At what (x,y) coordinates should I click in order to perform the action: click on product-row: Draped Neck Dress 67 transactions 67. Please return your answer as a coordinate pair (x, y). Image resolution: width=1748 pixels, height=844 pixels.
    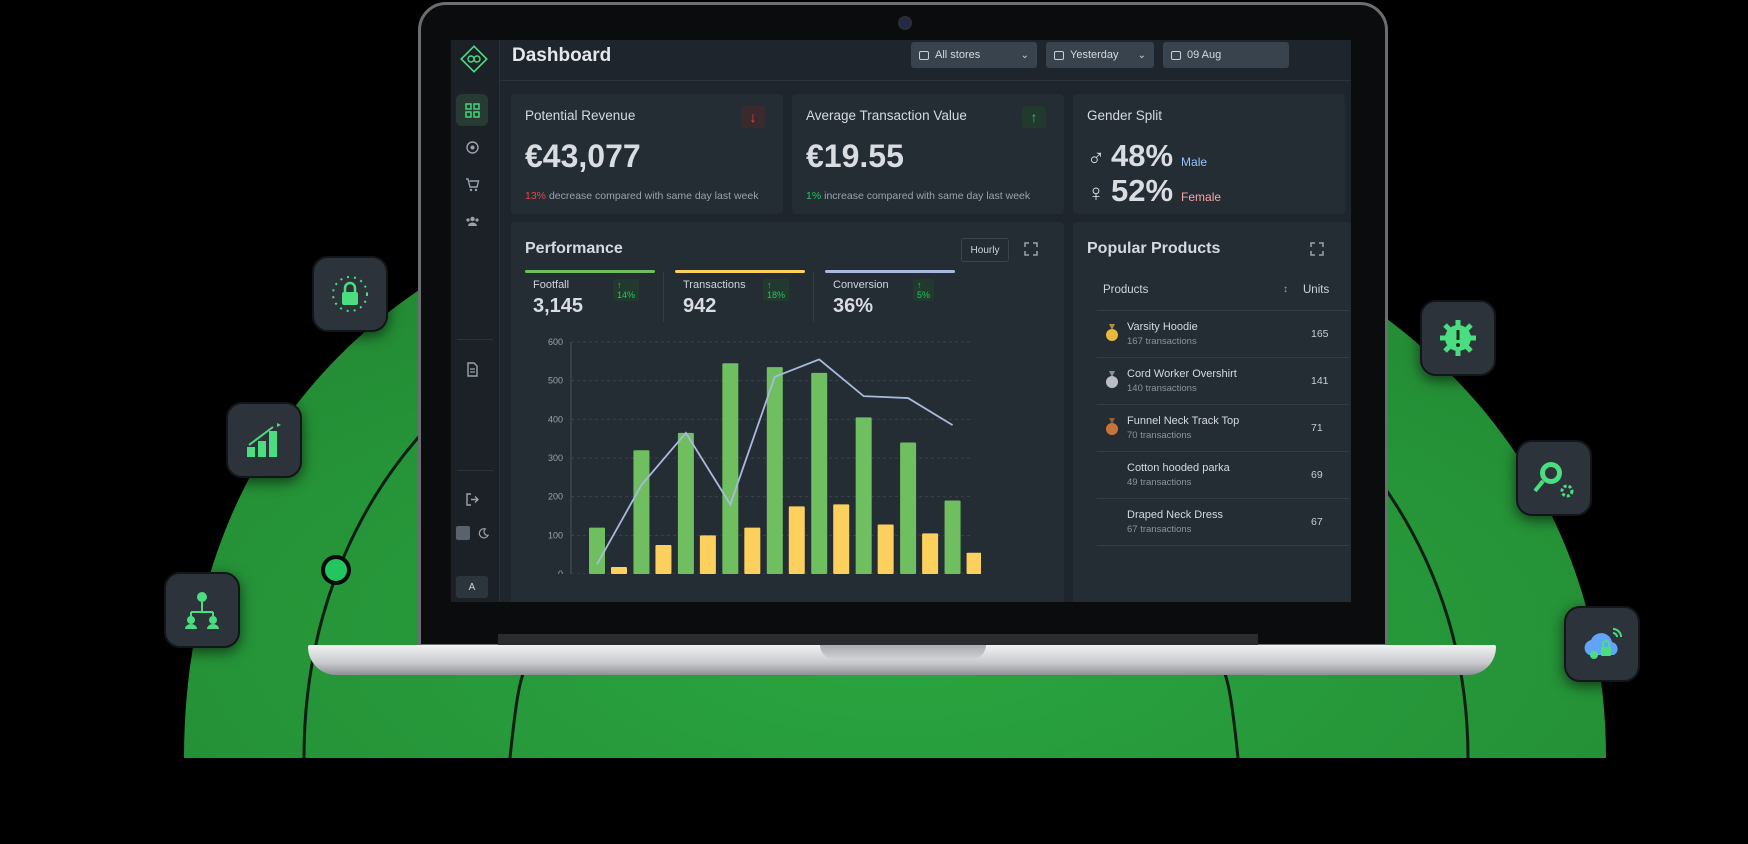
    Looking at the image, I should click on (1223, 521).